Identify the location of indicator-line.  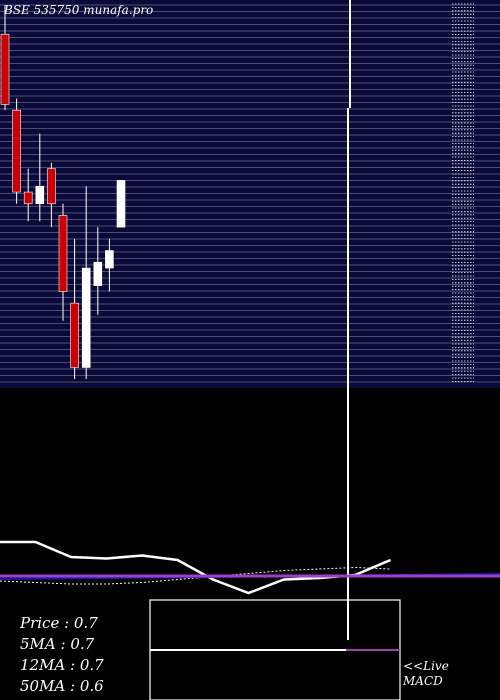
(195, 567).